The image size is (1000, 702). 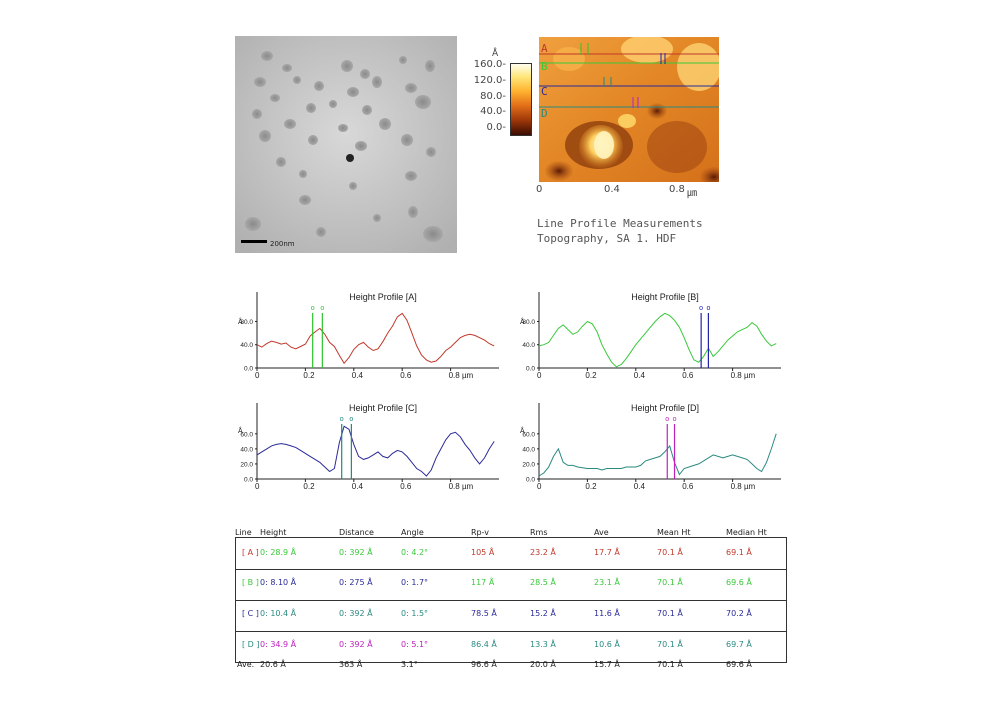 What do you see at coordinates (250, 582) in the screenshot?
I see `table-row-label: [ B ]` at bounding box center [250, 582].